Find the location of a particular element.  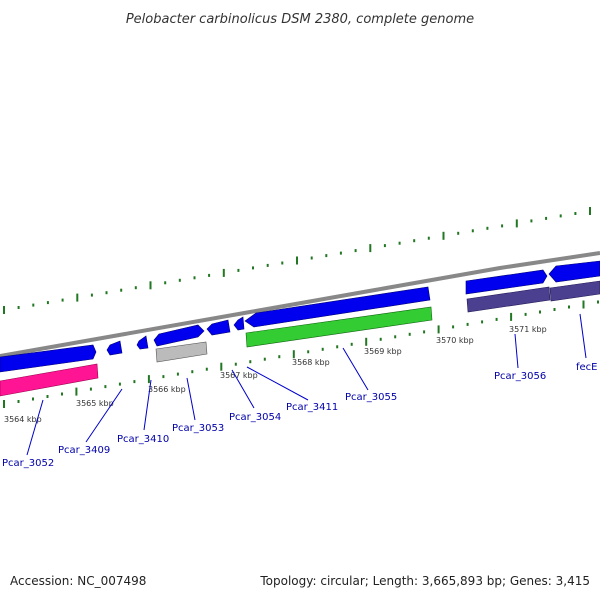

kbp-label: 3571 kbp is located at coordinates (528, 329).